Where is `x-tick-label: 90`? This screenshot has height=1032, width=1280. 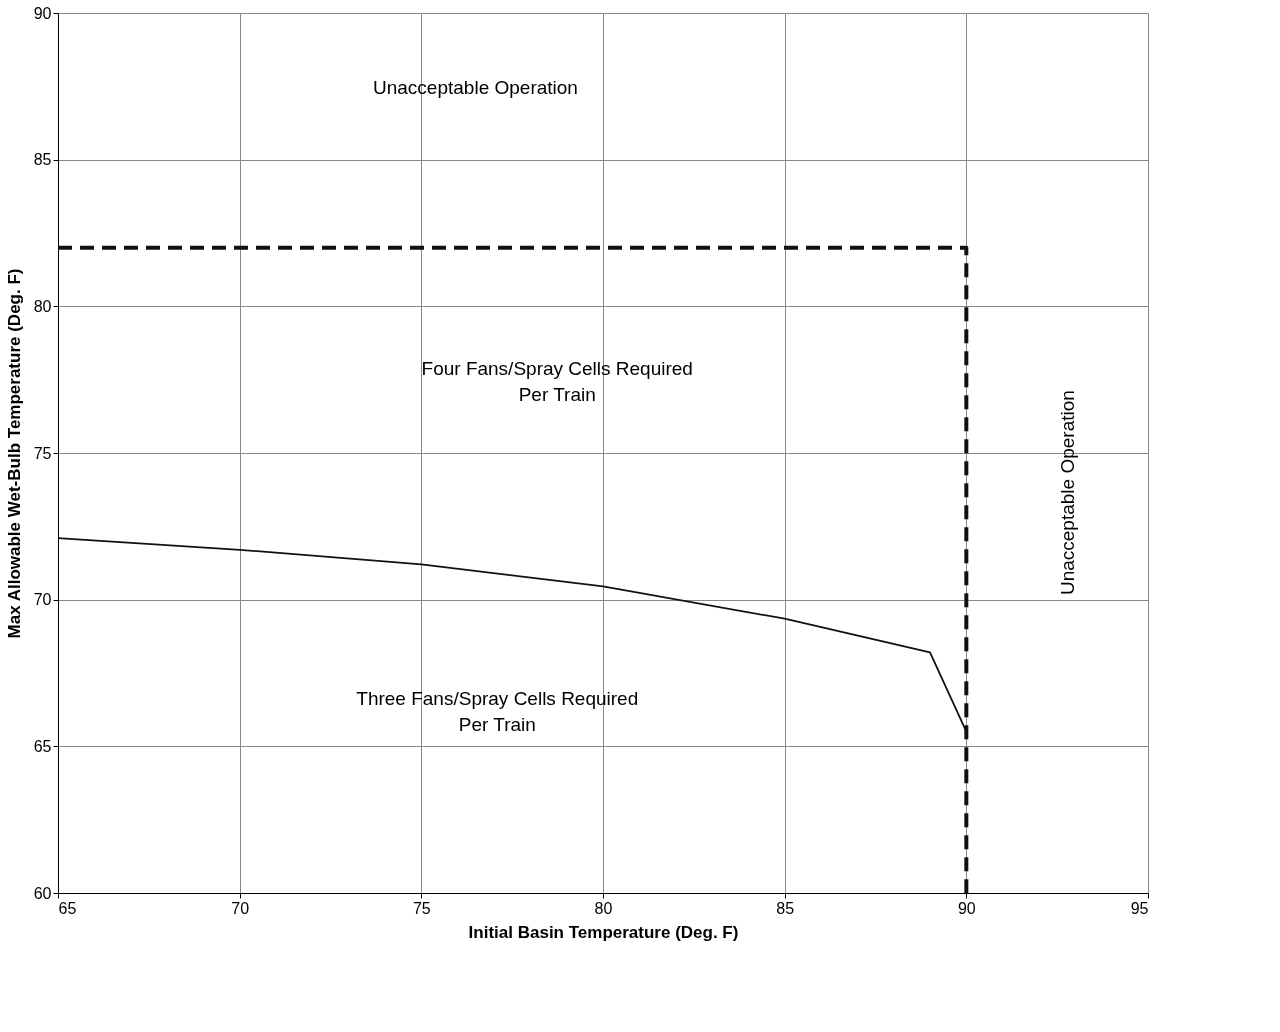
x-tick-label: 90 is located at coordinates (966, 908).